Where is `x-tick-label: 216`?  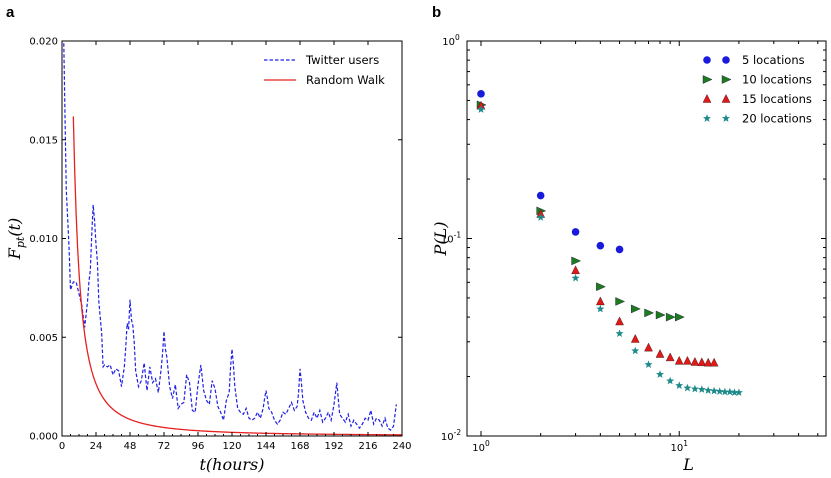 x-tick-label: 216 is located at coordinates (367, 446).